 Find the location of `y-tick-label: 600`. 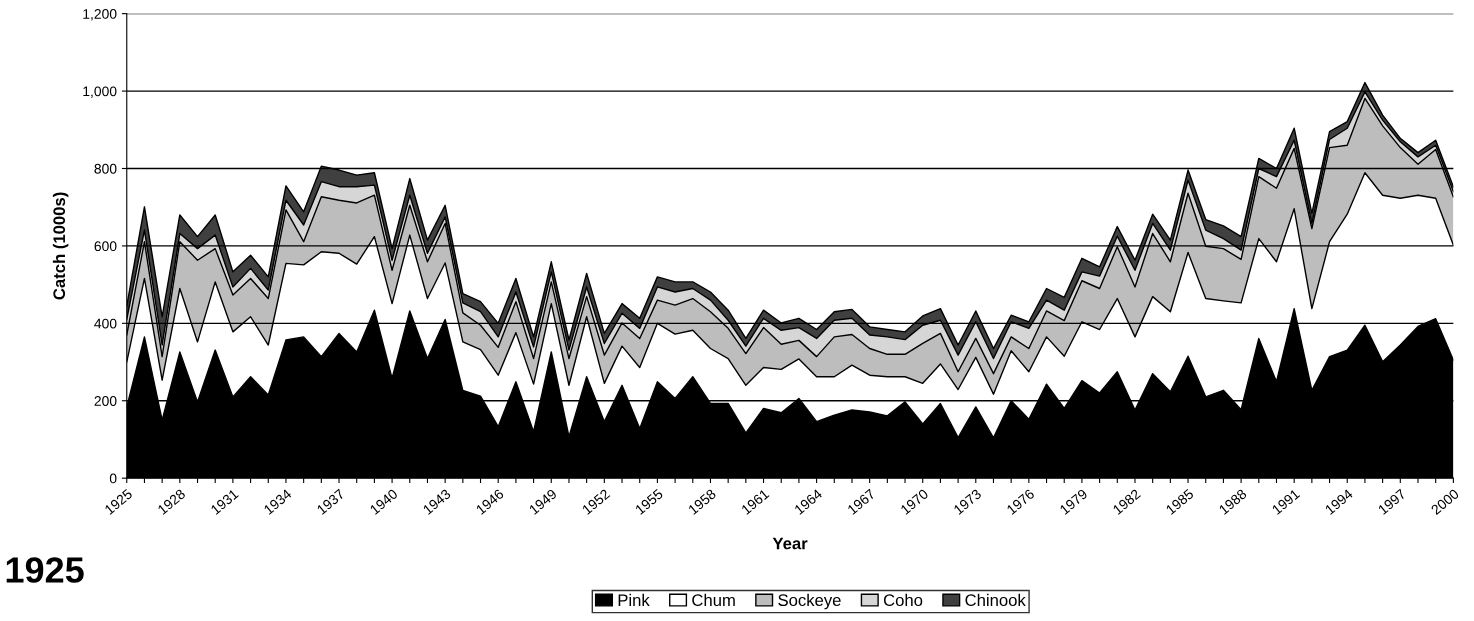

y-tick-label: 600 is located at coordinates (105, 246).